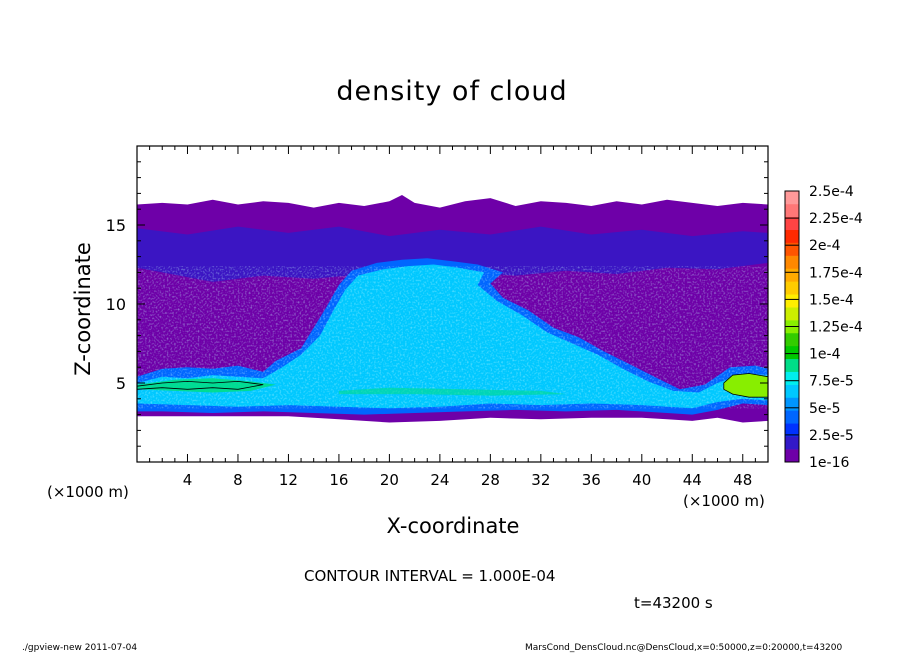  Describe the element at coordinates (836, 328) in the screenshot. I see `colorbar-label: 1.25e-4` at that location.